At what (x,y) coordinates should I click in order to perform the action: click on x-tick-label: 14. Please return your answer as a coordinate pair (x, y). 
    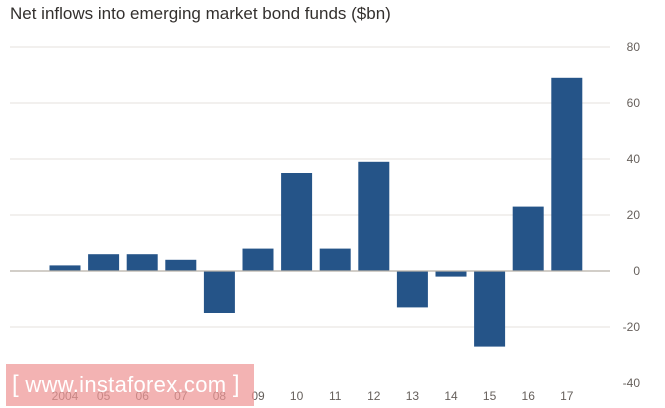
    Looking at the image, I should click on (451, 396).